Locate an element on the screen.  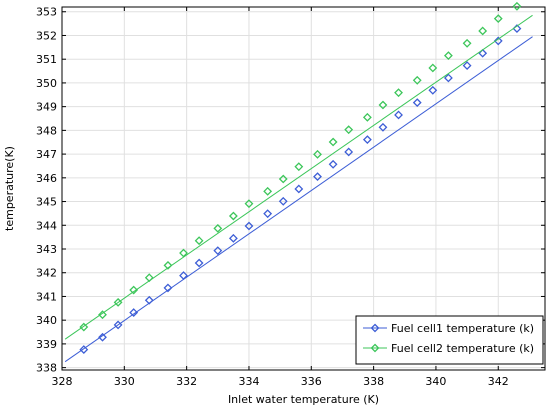
y-tick-label: 347 is located at coordinates (46, 154).